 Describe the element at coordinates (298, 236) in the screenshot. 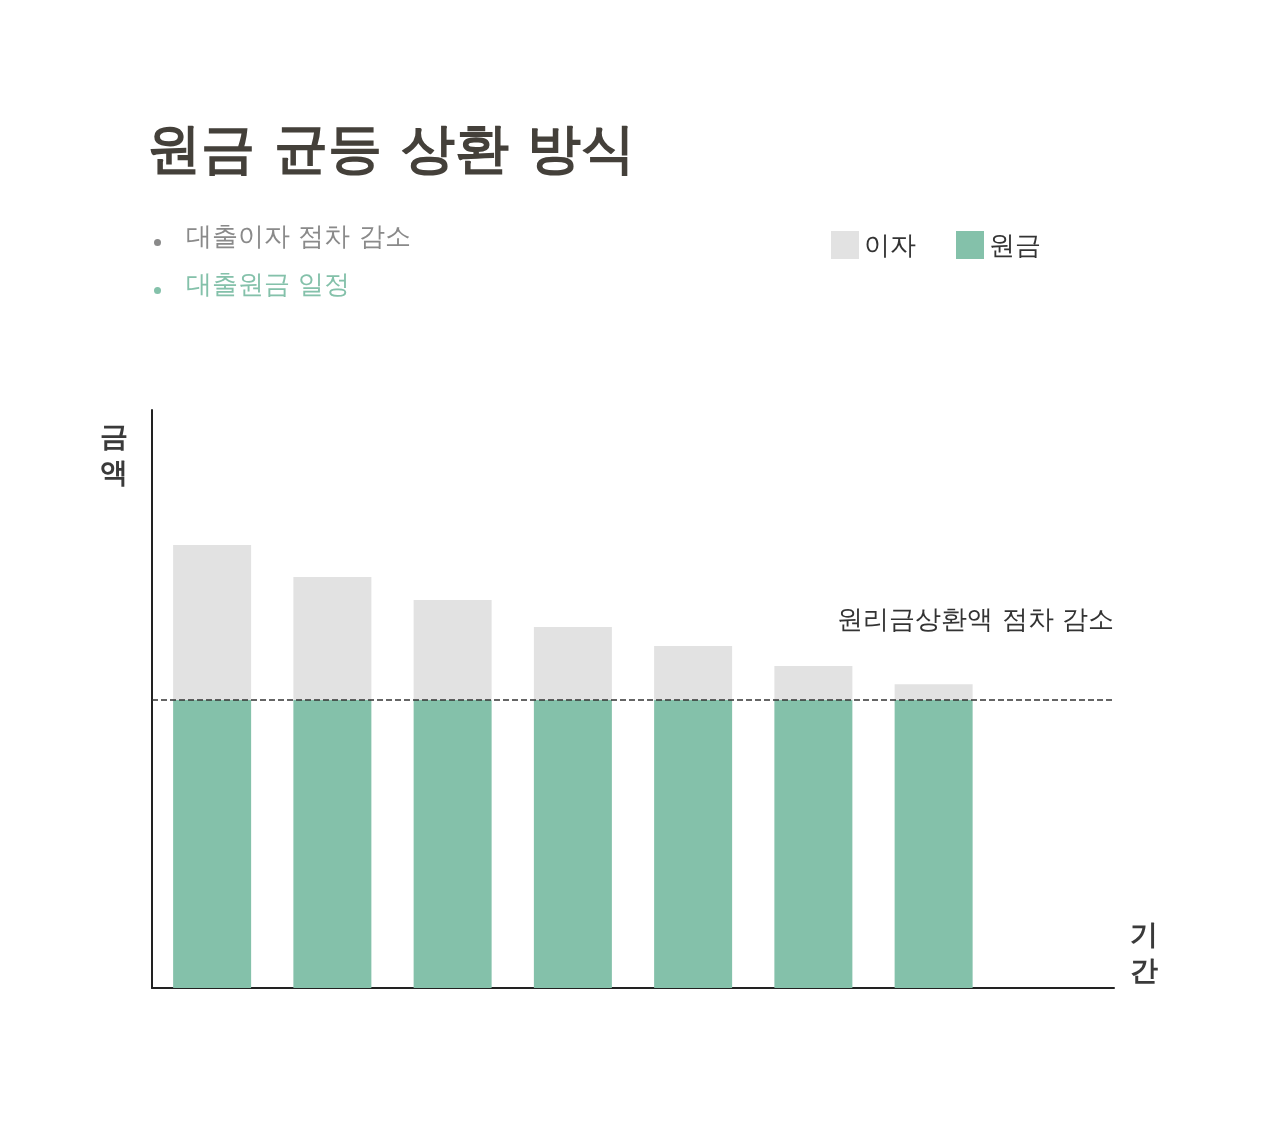

I see `text: 대출이자 점차 감소` at that location.